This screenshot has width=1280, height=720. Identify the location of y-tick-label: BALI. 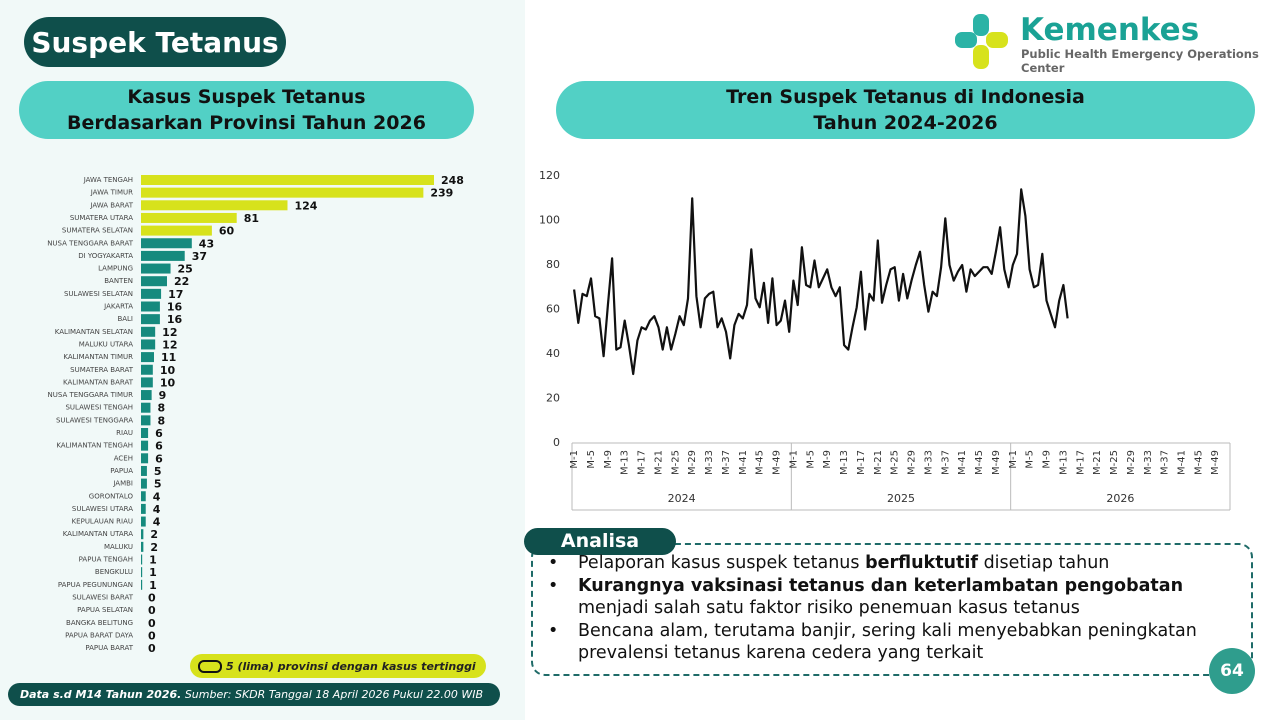
(125, 319).